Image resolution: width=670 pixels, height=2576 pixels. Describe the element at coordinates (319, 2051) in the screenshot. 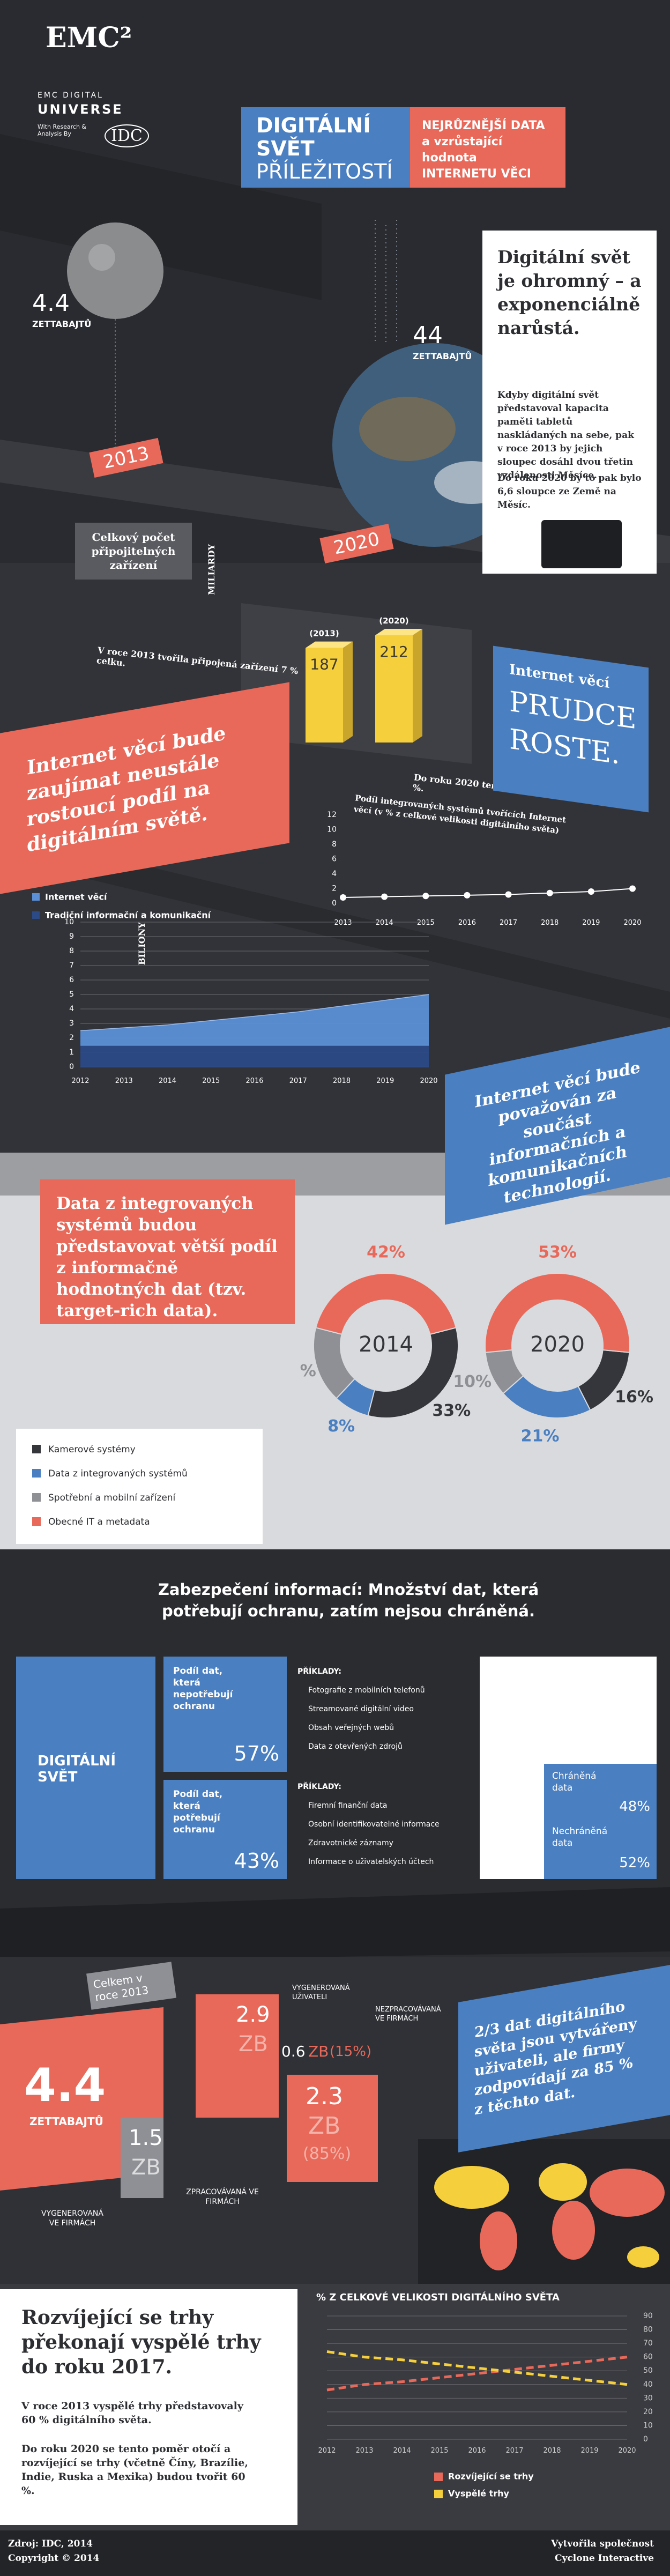

I see `unmanaged-unit: ZB` at that location.